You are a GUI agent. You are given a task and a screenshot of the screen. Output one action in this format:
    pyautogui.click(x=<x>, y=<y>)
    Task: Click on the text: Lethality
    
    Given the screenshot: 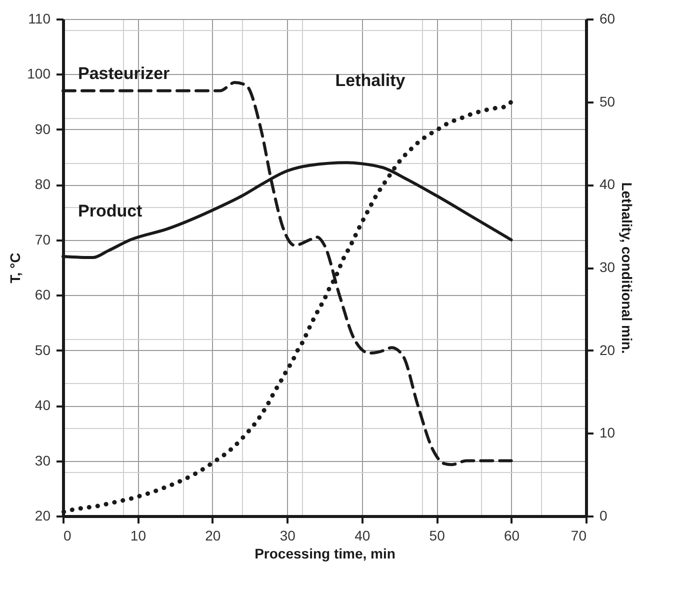 What is the action you would take?
    pyautogui.click(x=370, y=80)
    